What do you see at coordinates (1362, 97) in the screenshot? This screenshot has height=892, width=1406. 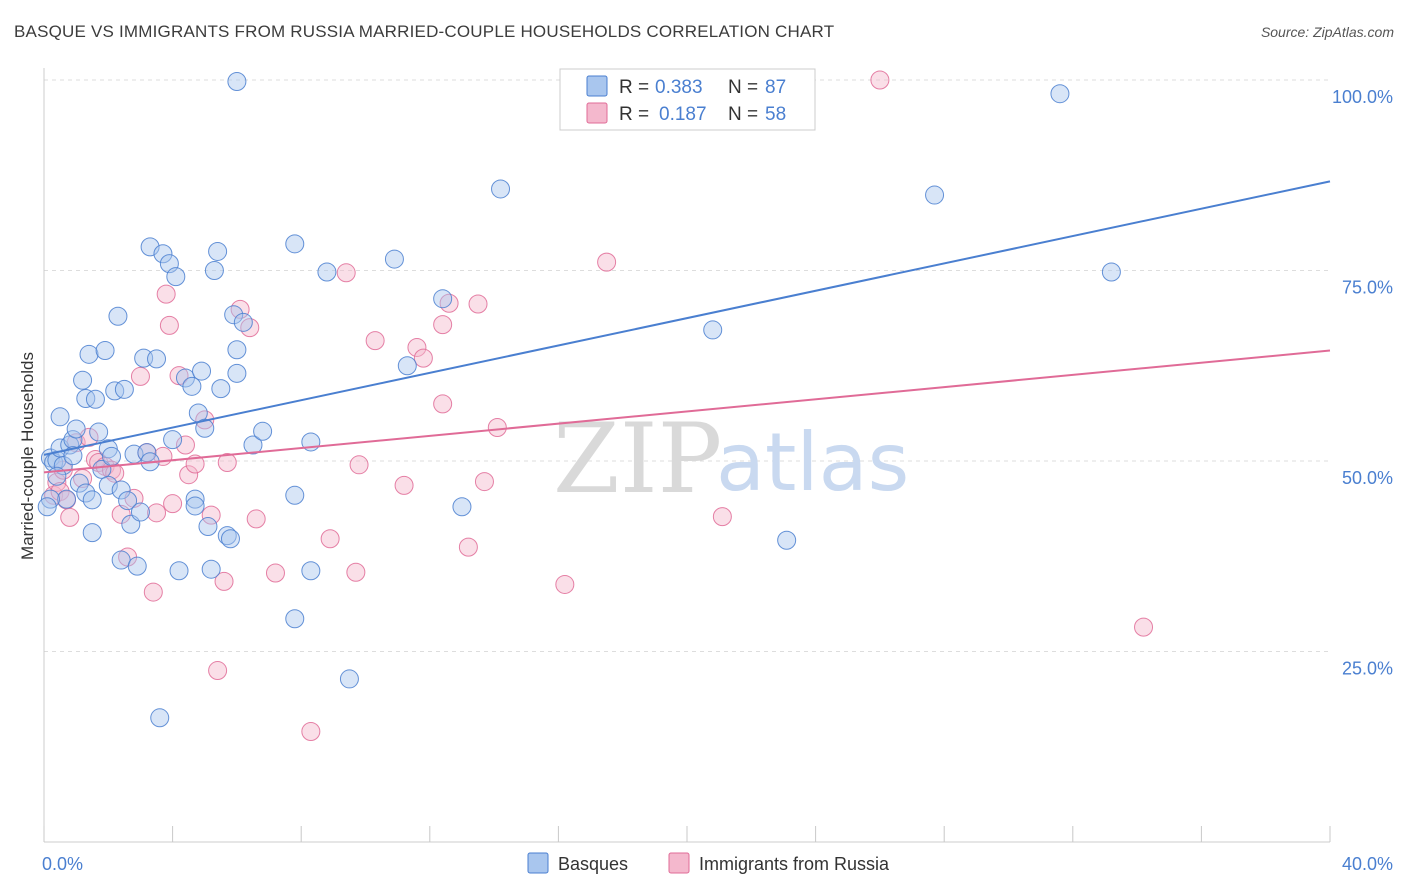 I see `y-tick-label: 100.0%` at bounding box center [1362, 97].